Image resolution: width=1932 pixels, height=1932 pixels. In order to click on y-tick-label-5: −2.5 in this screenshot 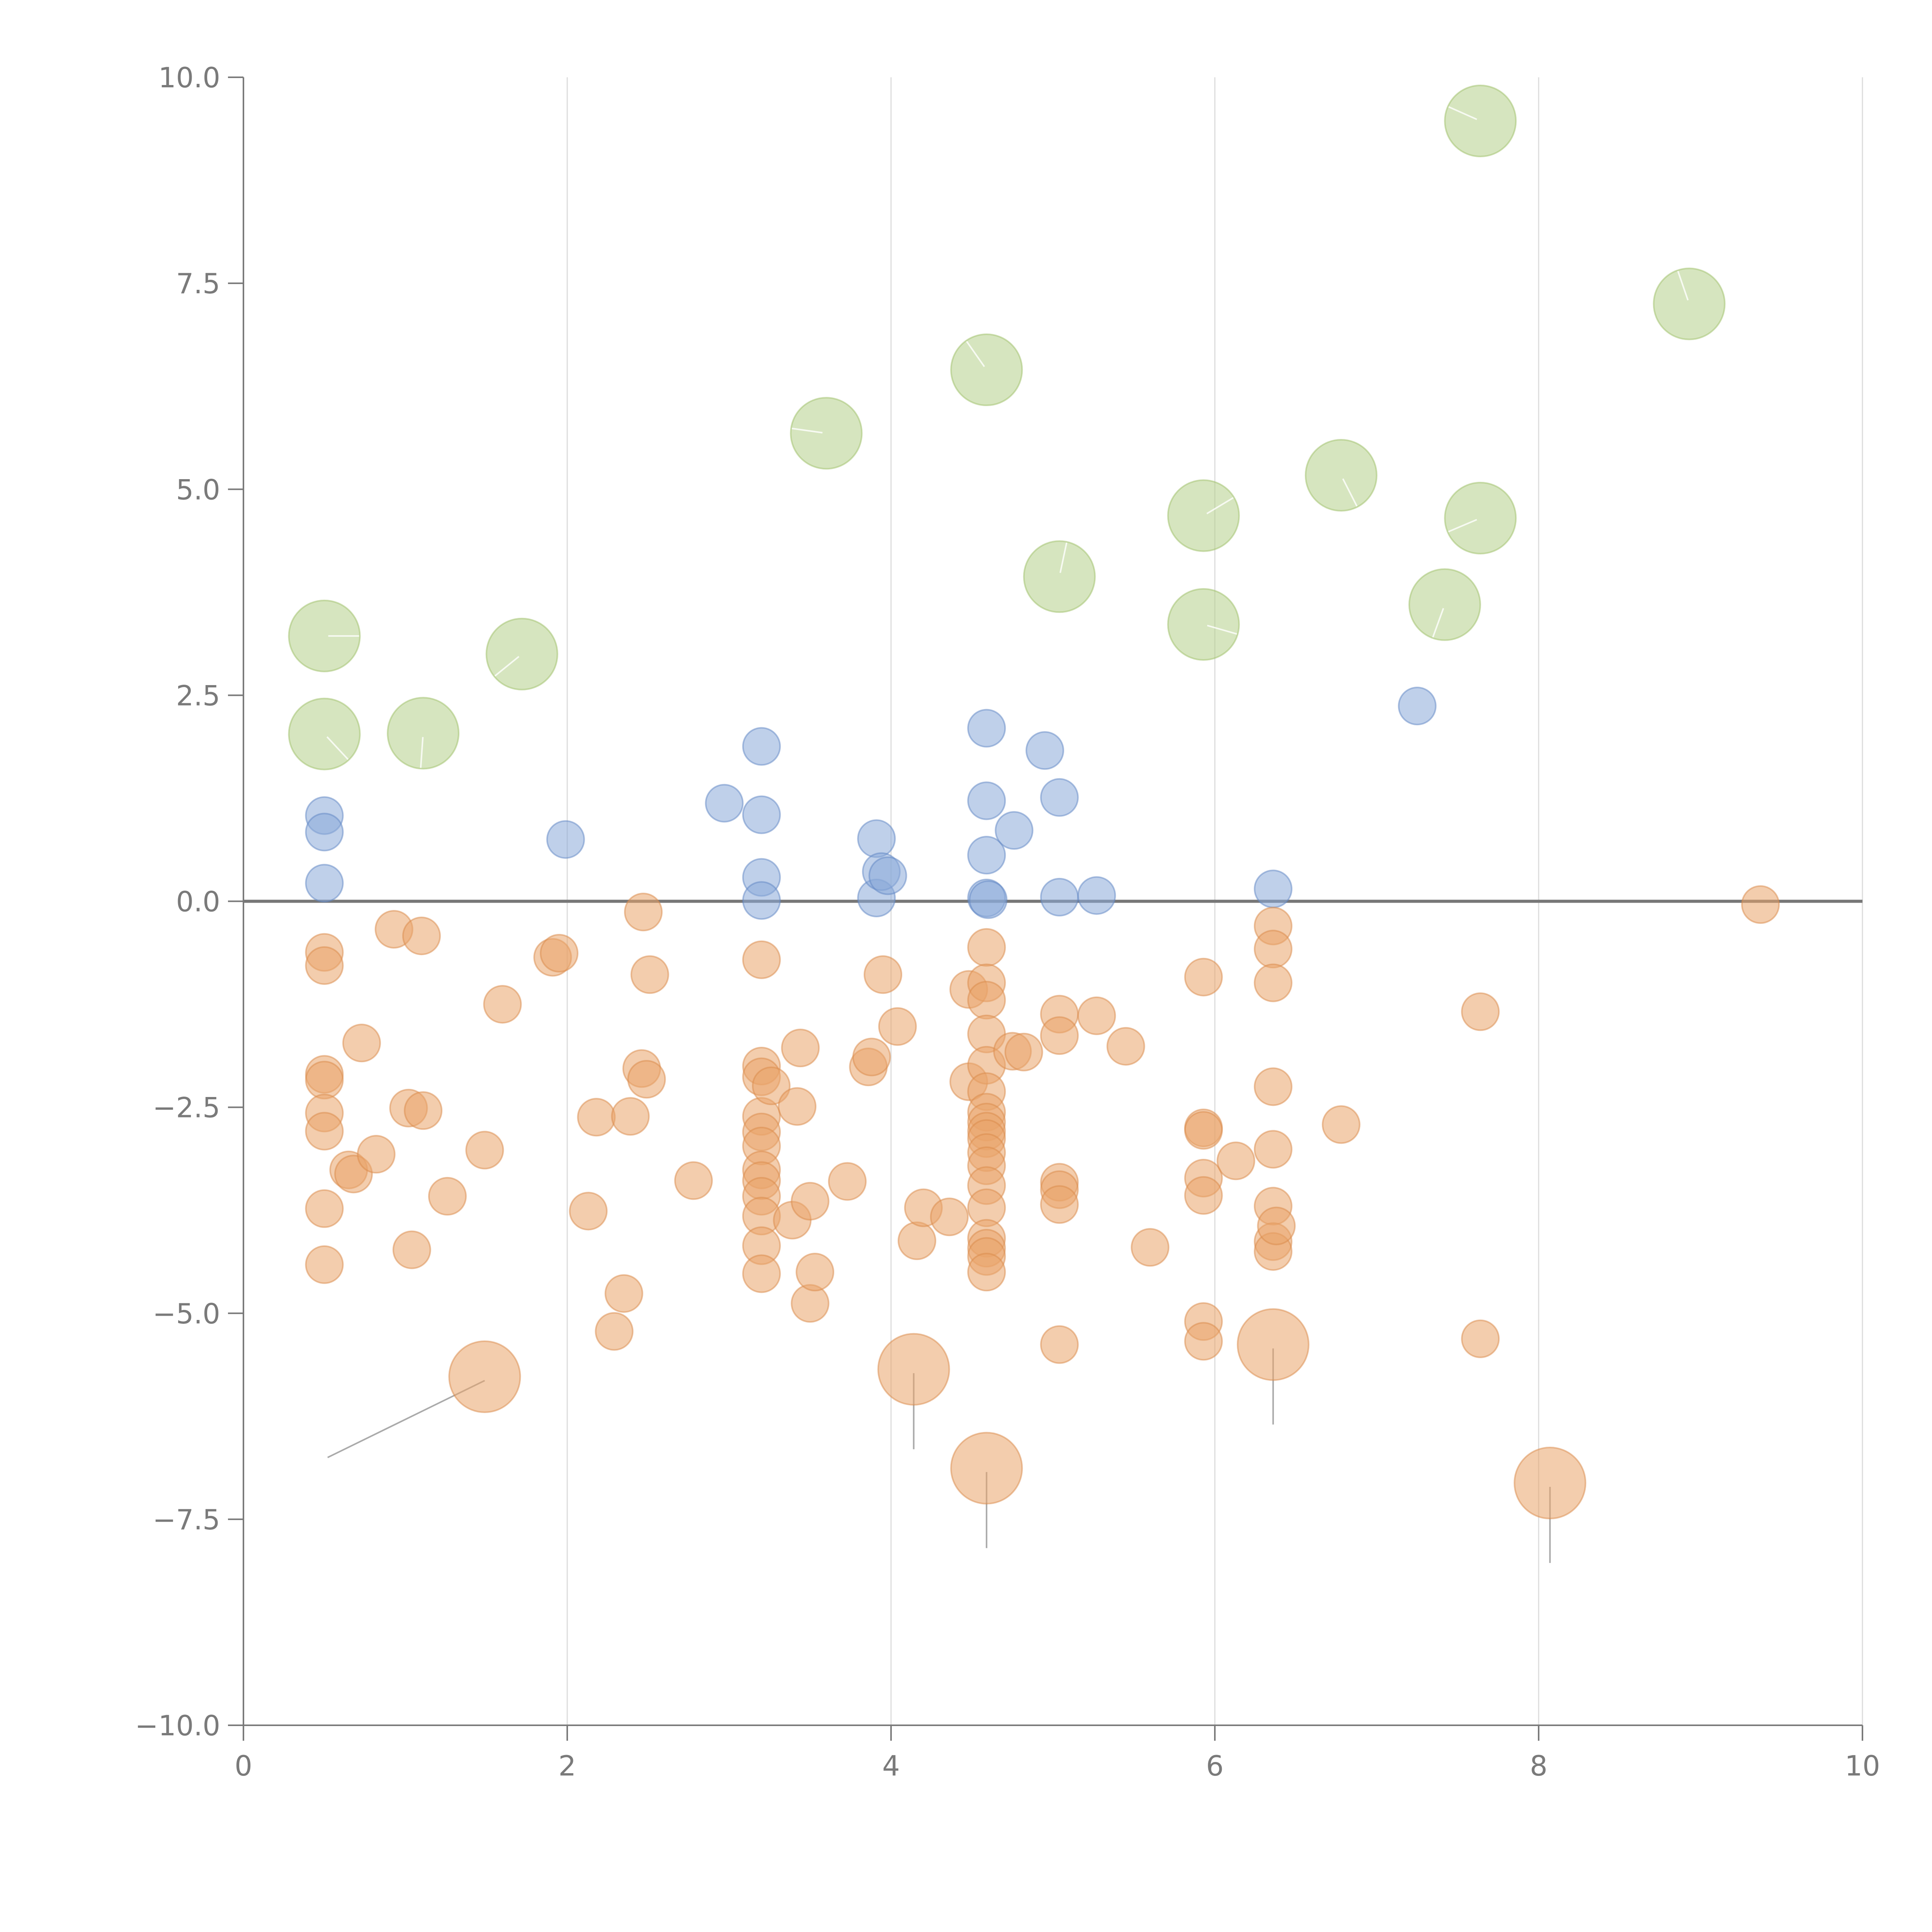, I will do `click(186, 1108)`.